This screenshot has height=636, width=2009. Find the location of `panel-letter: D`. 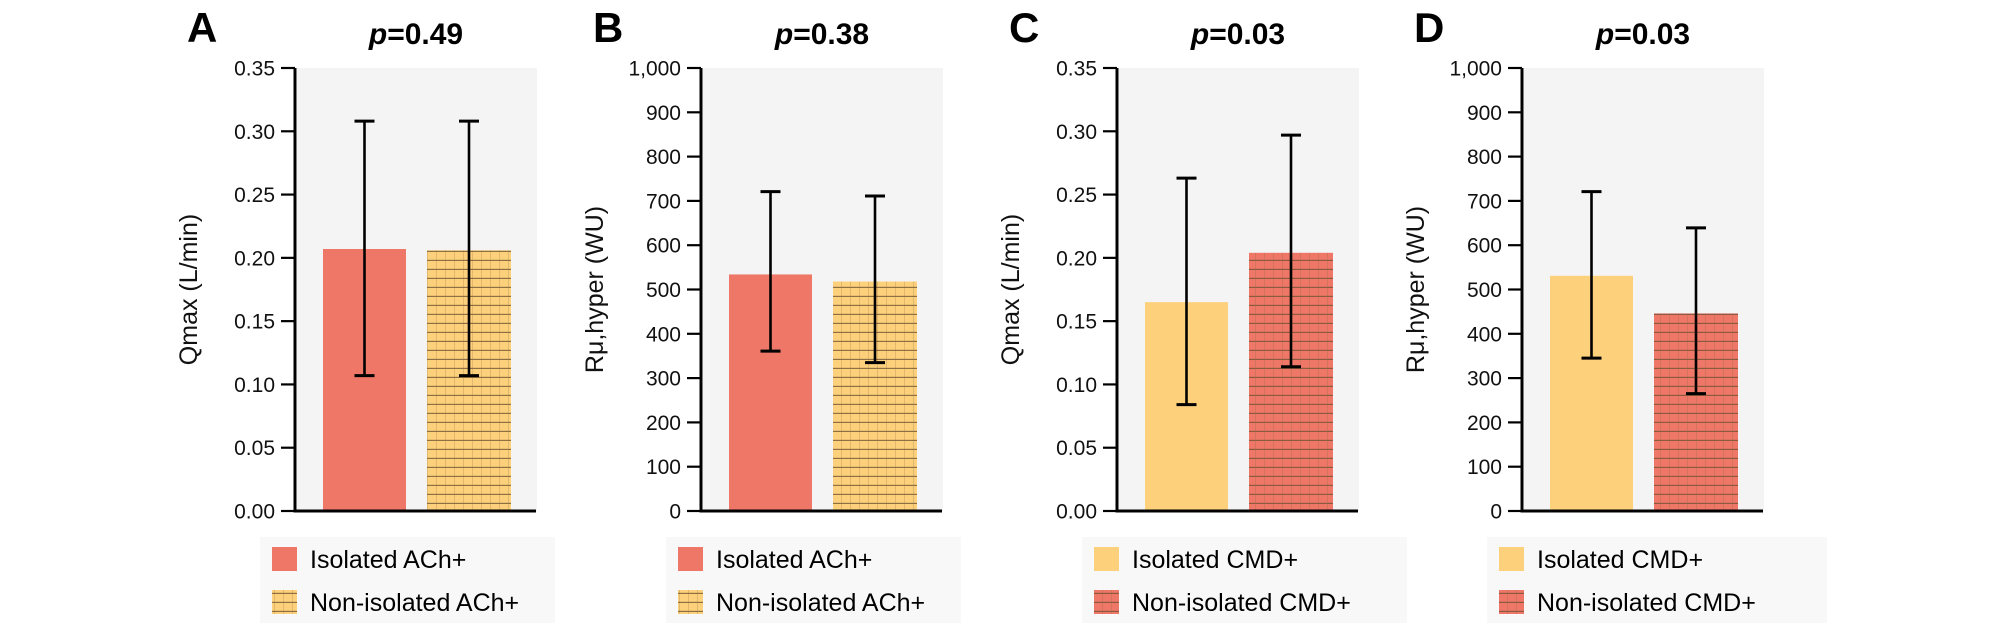

panel-letter: D is located at coordinates (1429, 27).